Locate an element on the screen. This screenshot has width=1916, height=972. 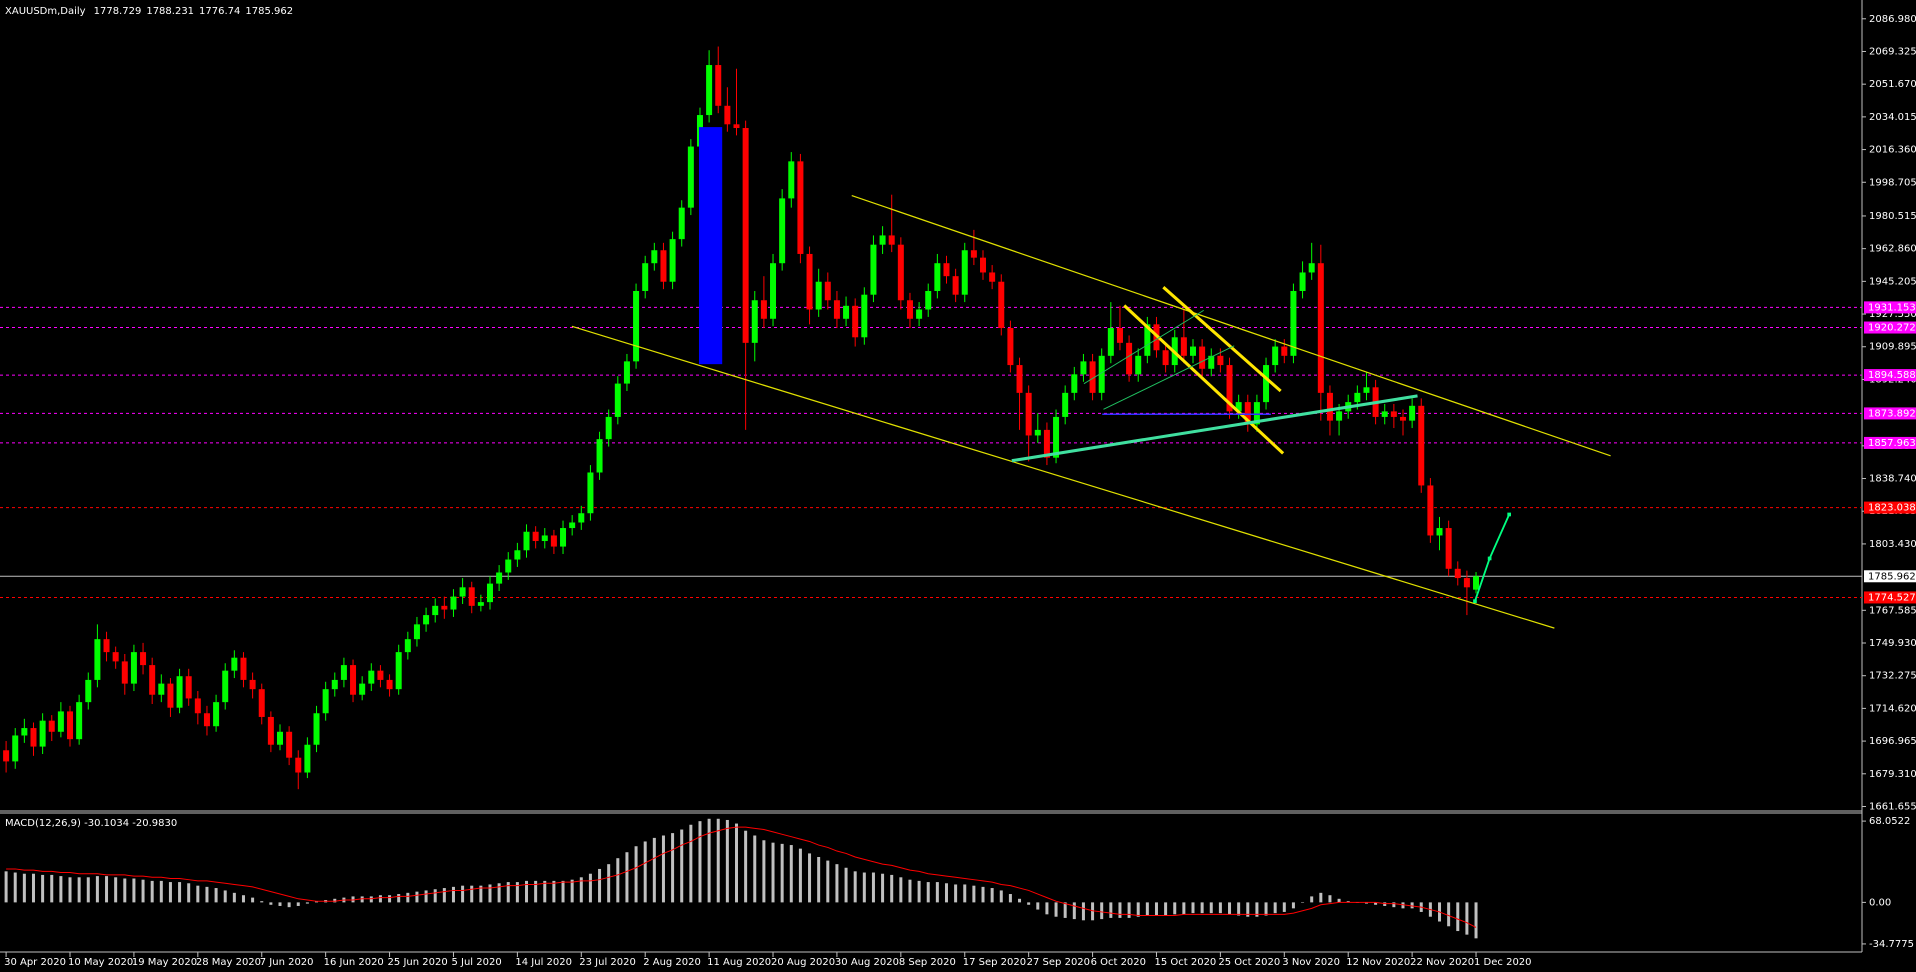
x-tick-label: 25 Jun 2020 is located at coordinates (418, 962).